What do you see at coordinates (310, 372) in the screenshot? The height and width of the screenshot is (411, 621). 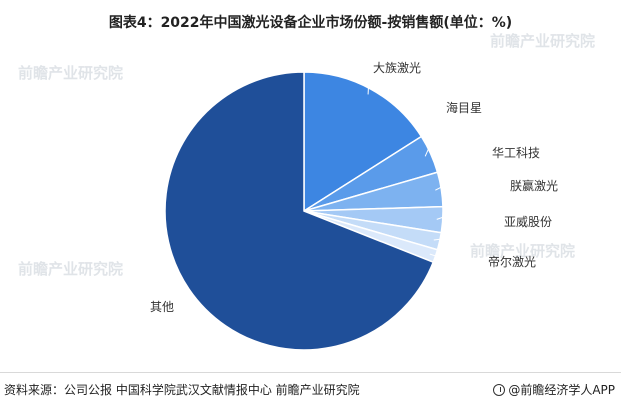 I see `footer-divider` at bounding box center [310, 372].